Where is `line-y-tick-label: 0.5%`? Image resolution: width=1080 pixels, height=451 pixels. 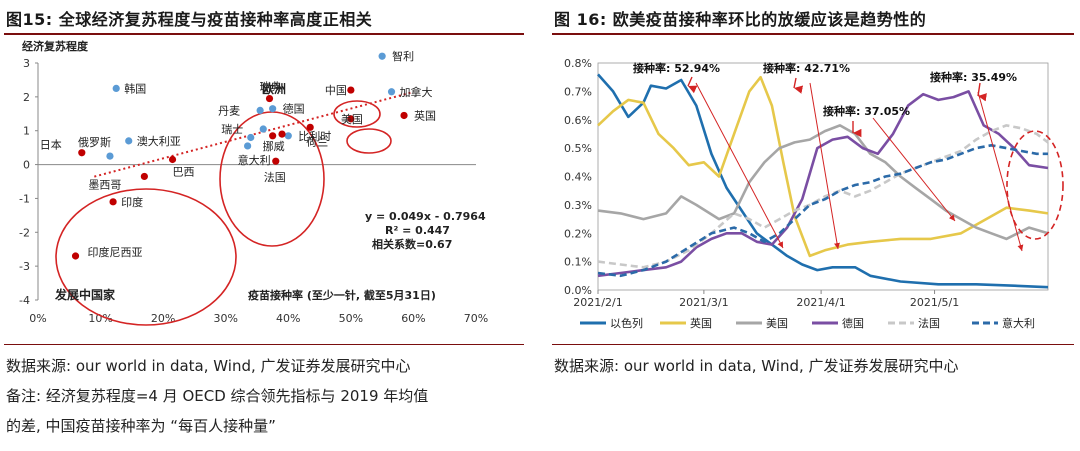 line-y-tick-label: 0.5% is located at coordinates (578, 148).